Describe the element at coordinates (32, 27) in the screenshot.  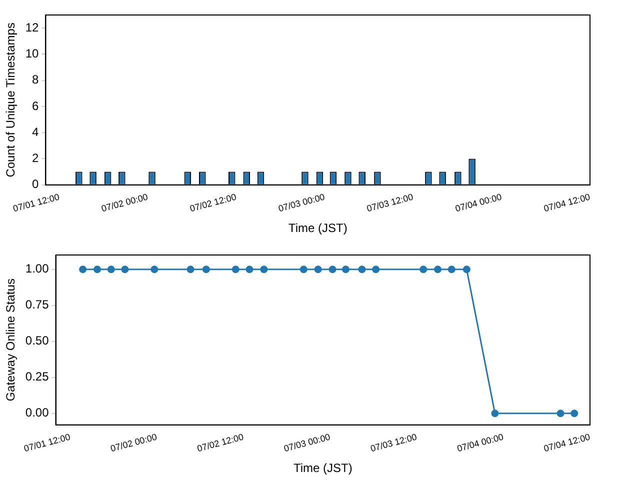
I see `y-tick-label: 12` at that location.